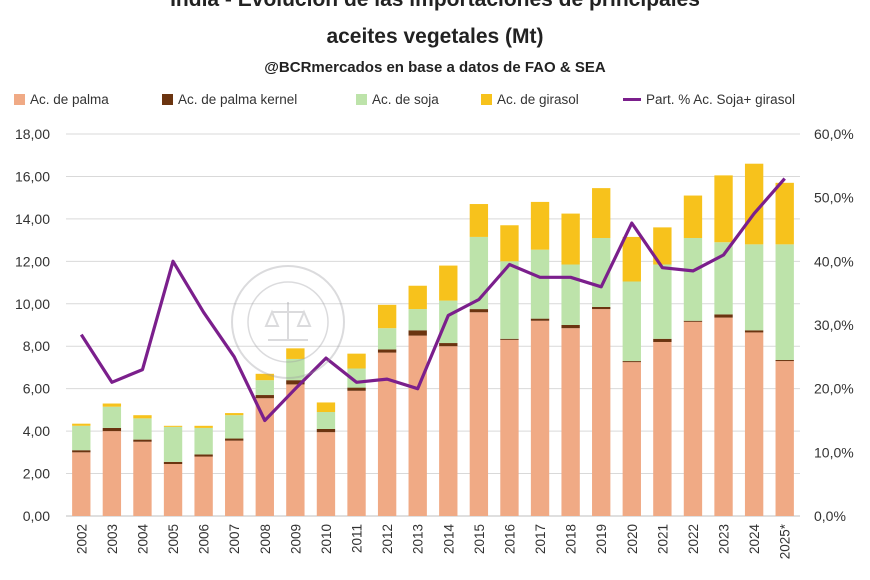 The image size is (870, 580). I want to click on y-left-tick-label: 2,00, so click(36, 474).